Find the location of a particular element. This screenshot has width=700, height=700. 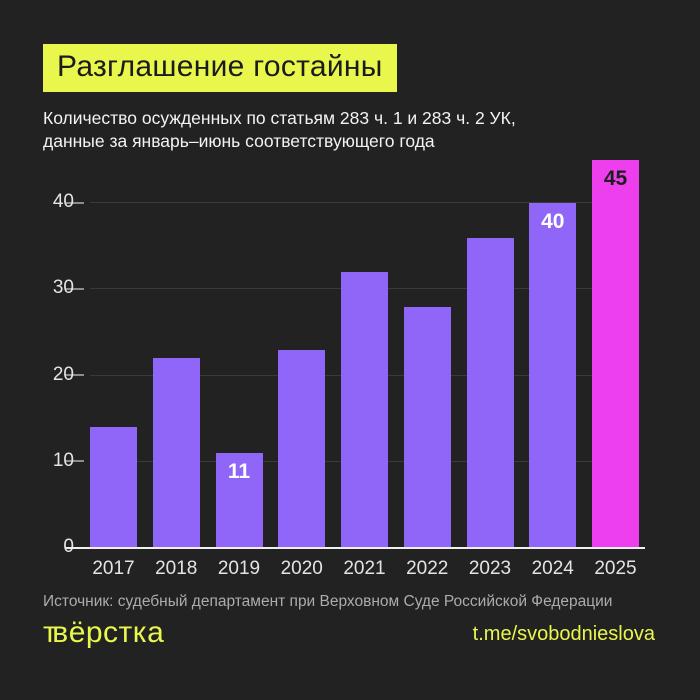

page-title-wrap: Разглашение гостайны is located at coordinates (220, 68).